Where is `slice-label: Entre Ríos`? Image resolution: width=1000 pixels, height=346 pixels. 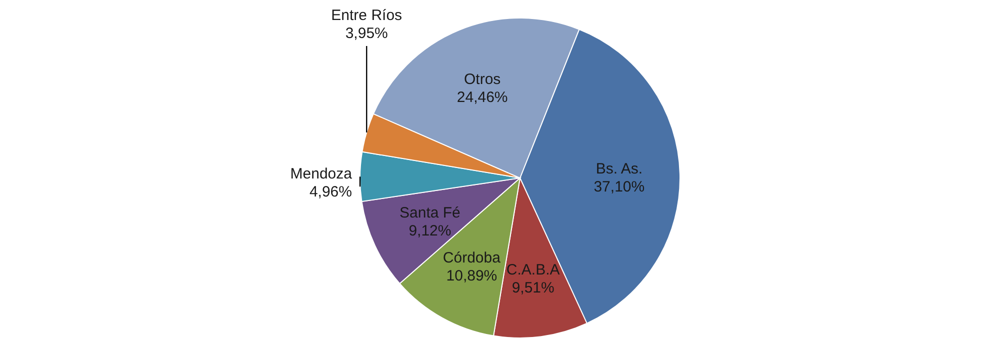
slice-label: Entre Ríos is located at coordinates (366, 15).